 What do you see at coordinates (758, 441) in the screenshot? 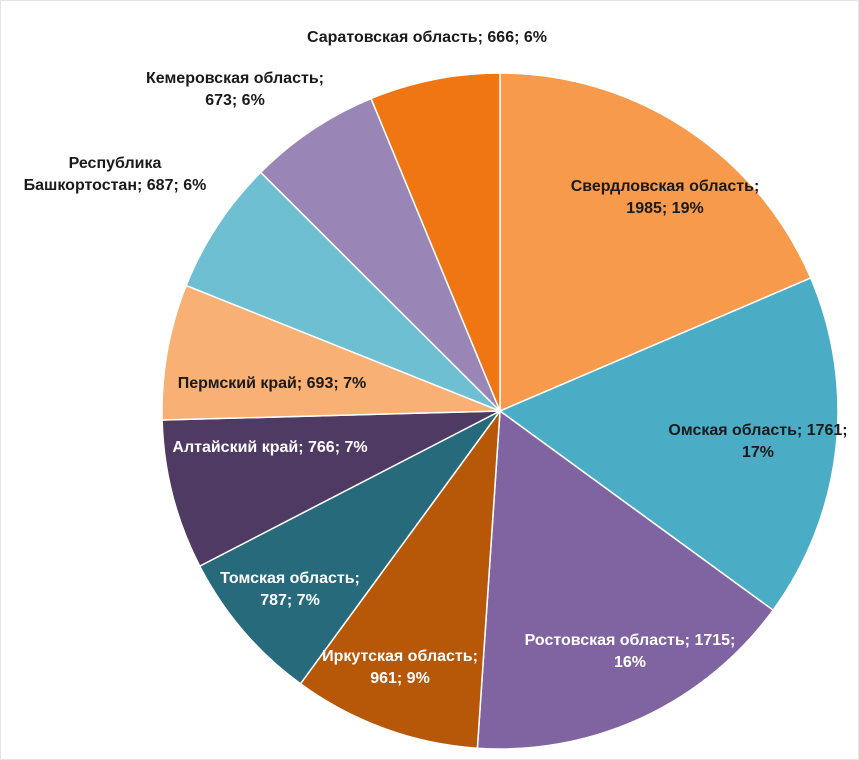
I see `data-label: Омская область; 1761; 17%` at bounding box center [758, 441].